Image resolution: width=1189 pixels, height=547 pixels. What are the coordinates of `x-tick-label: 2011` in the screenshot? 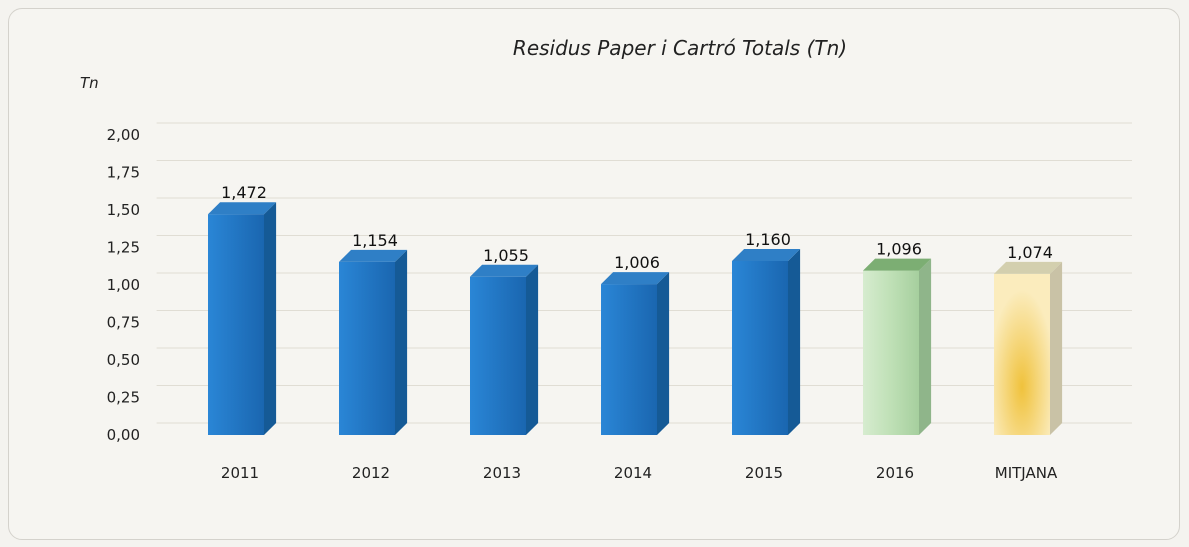 It's located at (240, 473).